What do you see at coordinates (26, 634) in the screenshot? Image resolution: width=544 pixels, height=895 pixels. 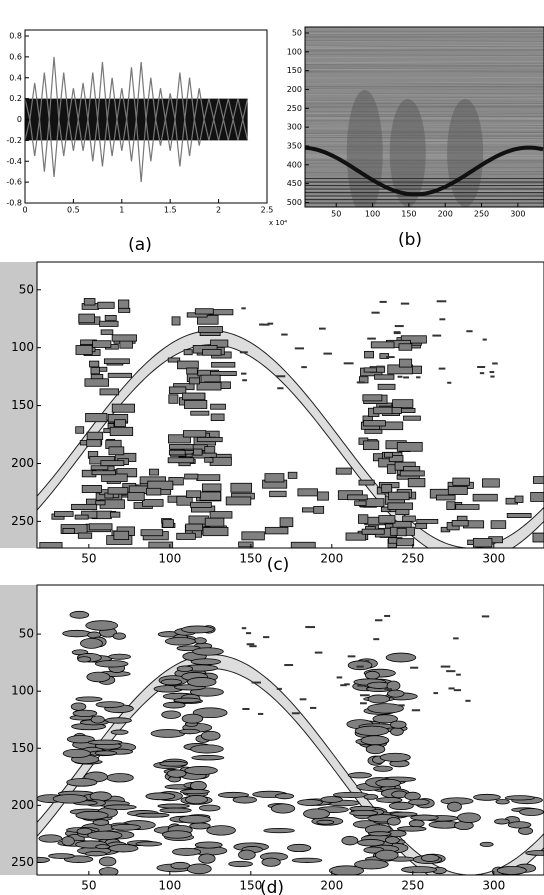 I see `y-tick-label: 50` at bounding box center [26, 634].